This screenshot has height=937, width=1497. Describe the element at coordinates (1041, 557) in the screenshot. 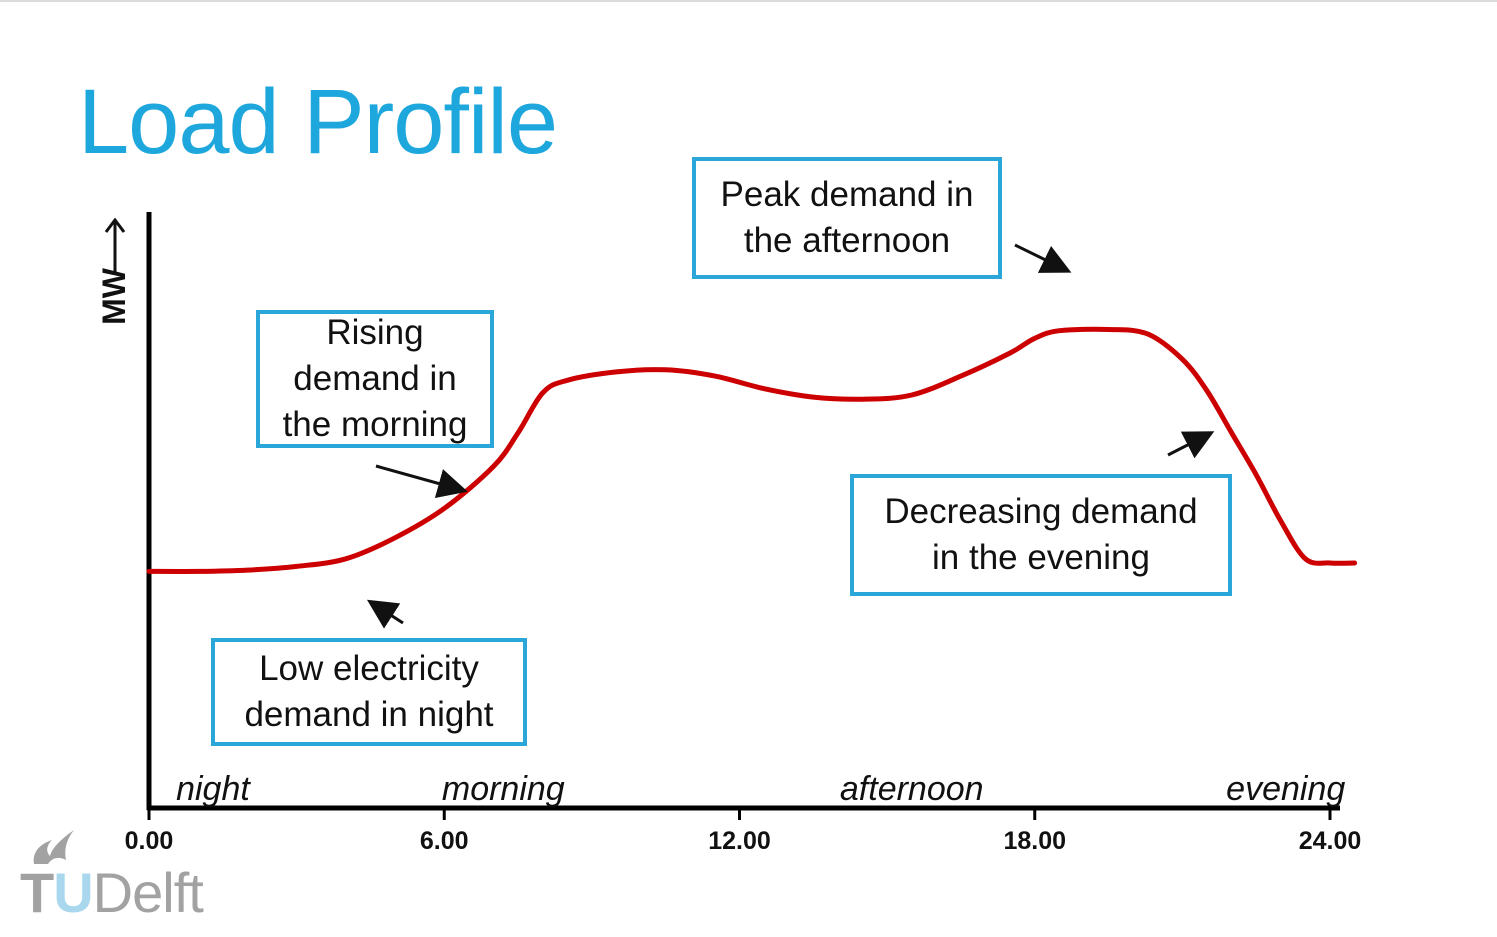

I see `callout-line: in the evening` at that location.